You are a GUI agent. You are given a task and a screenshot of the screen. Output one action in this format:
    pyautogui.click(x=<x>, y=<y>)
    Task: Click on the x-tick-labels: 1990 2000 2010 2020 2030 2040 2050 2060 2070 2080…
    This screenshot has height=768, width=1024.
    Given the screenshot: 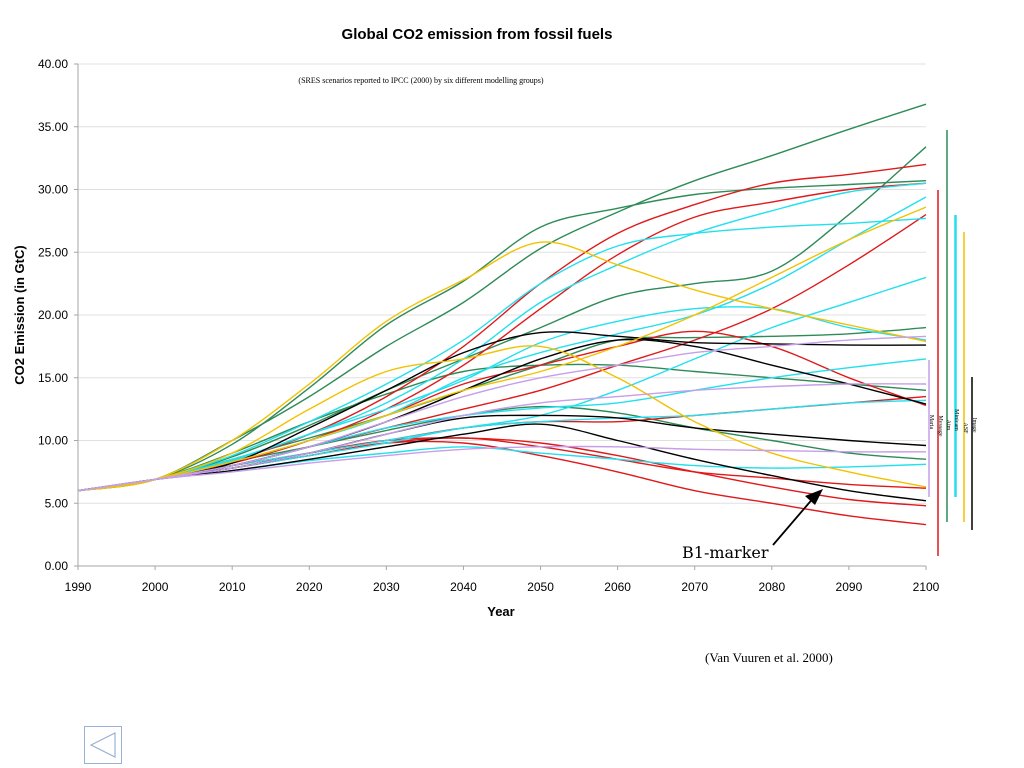 What is the action you would take?
    pyautogui.click(x=502, y=587)
    